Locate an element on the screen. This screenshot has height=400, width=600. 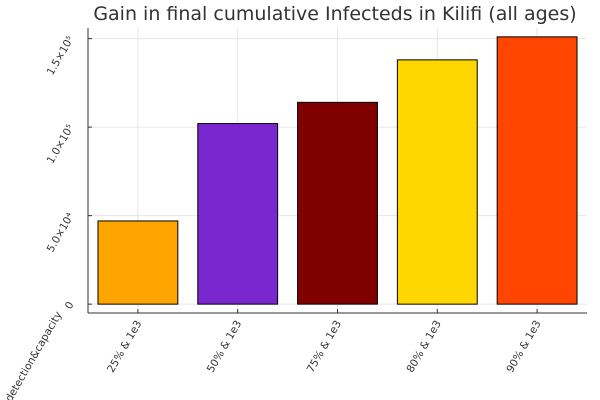
y-tick-label: 1.5×10⁵ is located at coordinates (61, 55).